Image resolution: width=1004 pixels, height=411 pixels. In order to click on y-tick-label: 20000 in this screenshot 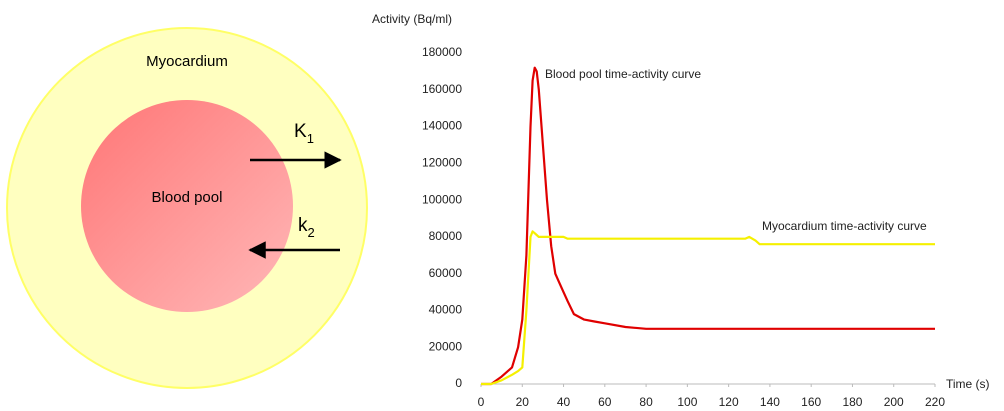, I will do `click(446, 346)`.